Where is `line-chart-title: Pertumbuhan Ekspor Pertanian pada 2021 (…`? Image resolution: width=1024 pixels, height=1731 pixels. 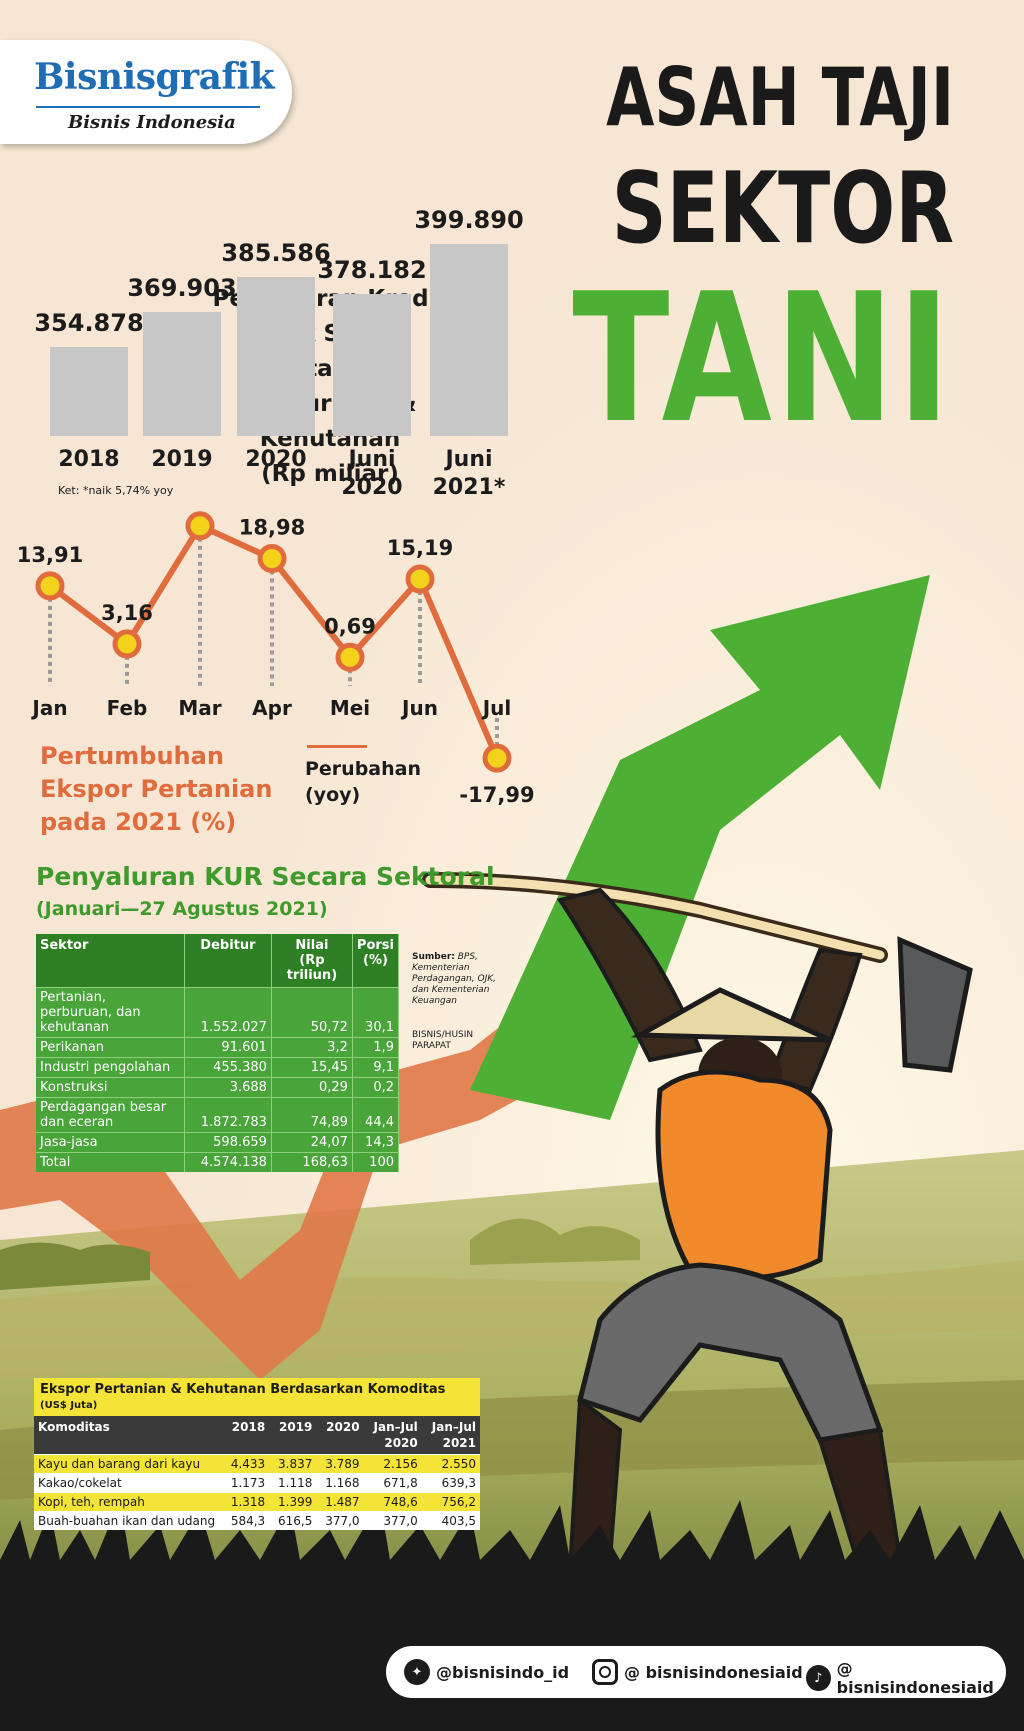 line-chart-title: Pertumbuhan Ekspor Pertanian pada 2021 (… is located at coordinates (156, 789).